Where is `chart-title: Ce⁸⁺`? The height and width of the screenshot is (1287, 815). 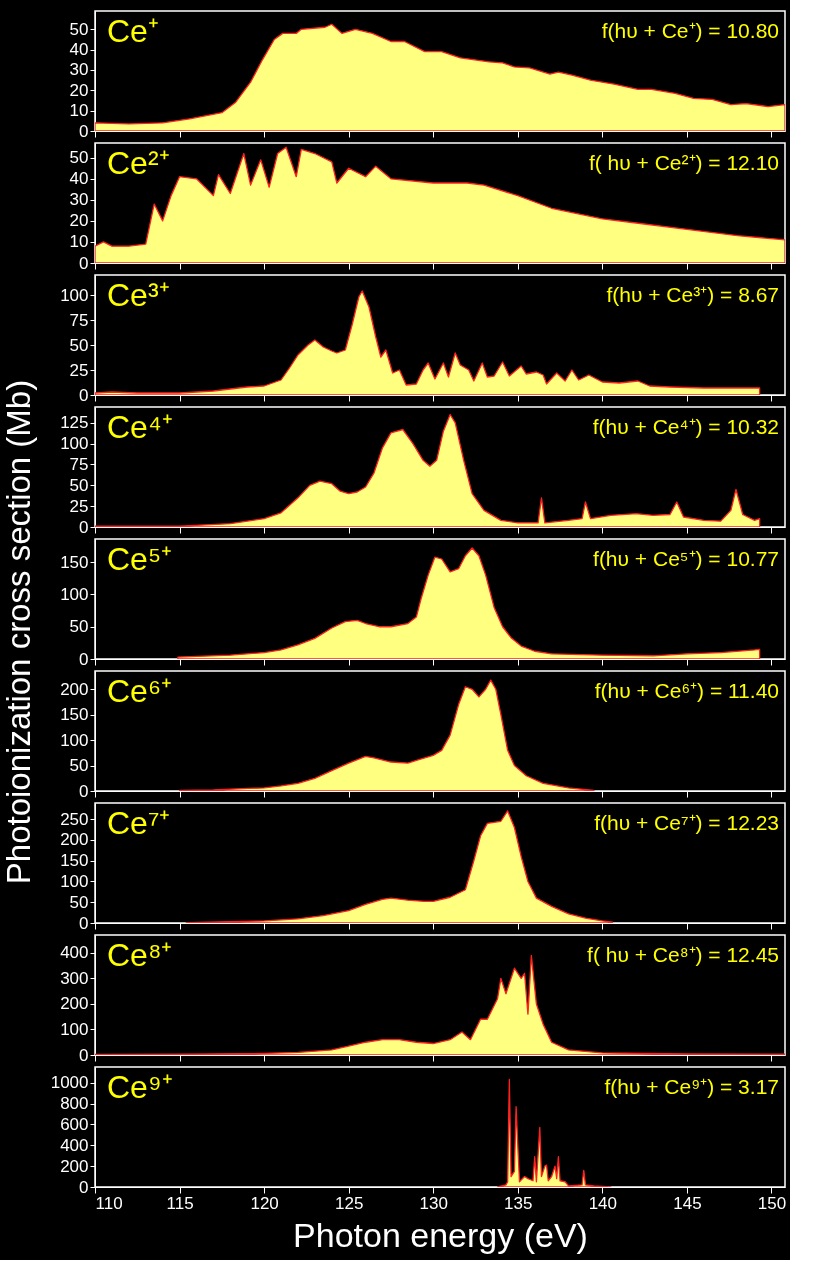
chart-title: Ce⁸⁺ is located at coordinates (140, 955).